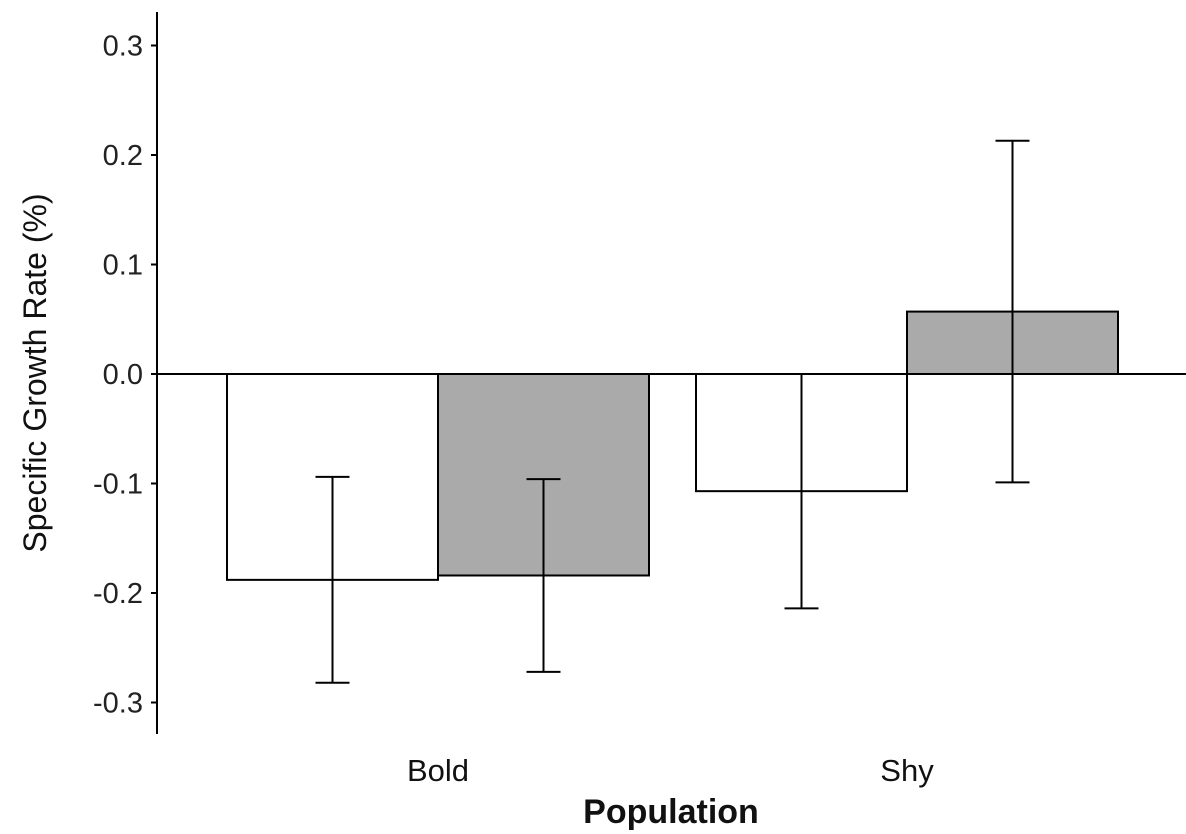 Image resolution: width=1186 pixels, height=834 pixels. What do you see at coordinates (118, 594) in the screenshot?
I see `y-tick-label: -0.2` at bounding box center [118, 594].